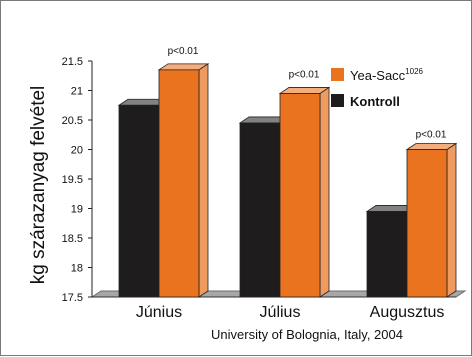 This screenshot has height=357, width=472. What do you see at coordinates (337, 100) in the screenshot?
I see `legend-swatch-kontroll` at bounding box center [337, 100].